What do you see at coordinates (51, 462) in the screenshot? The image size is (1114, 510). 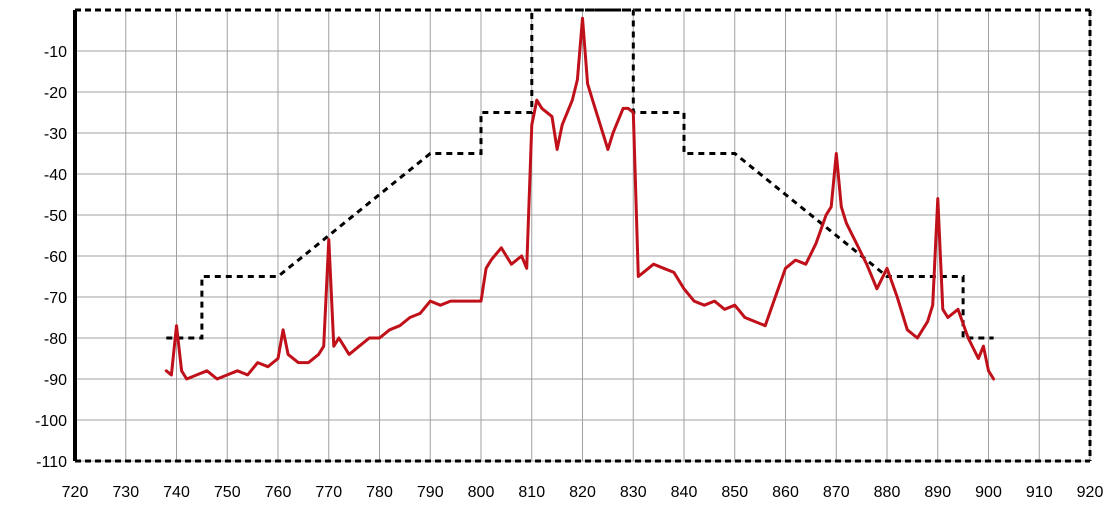 I see `y-tick-label: -110` at bounding box center [51, 462].